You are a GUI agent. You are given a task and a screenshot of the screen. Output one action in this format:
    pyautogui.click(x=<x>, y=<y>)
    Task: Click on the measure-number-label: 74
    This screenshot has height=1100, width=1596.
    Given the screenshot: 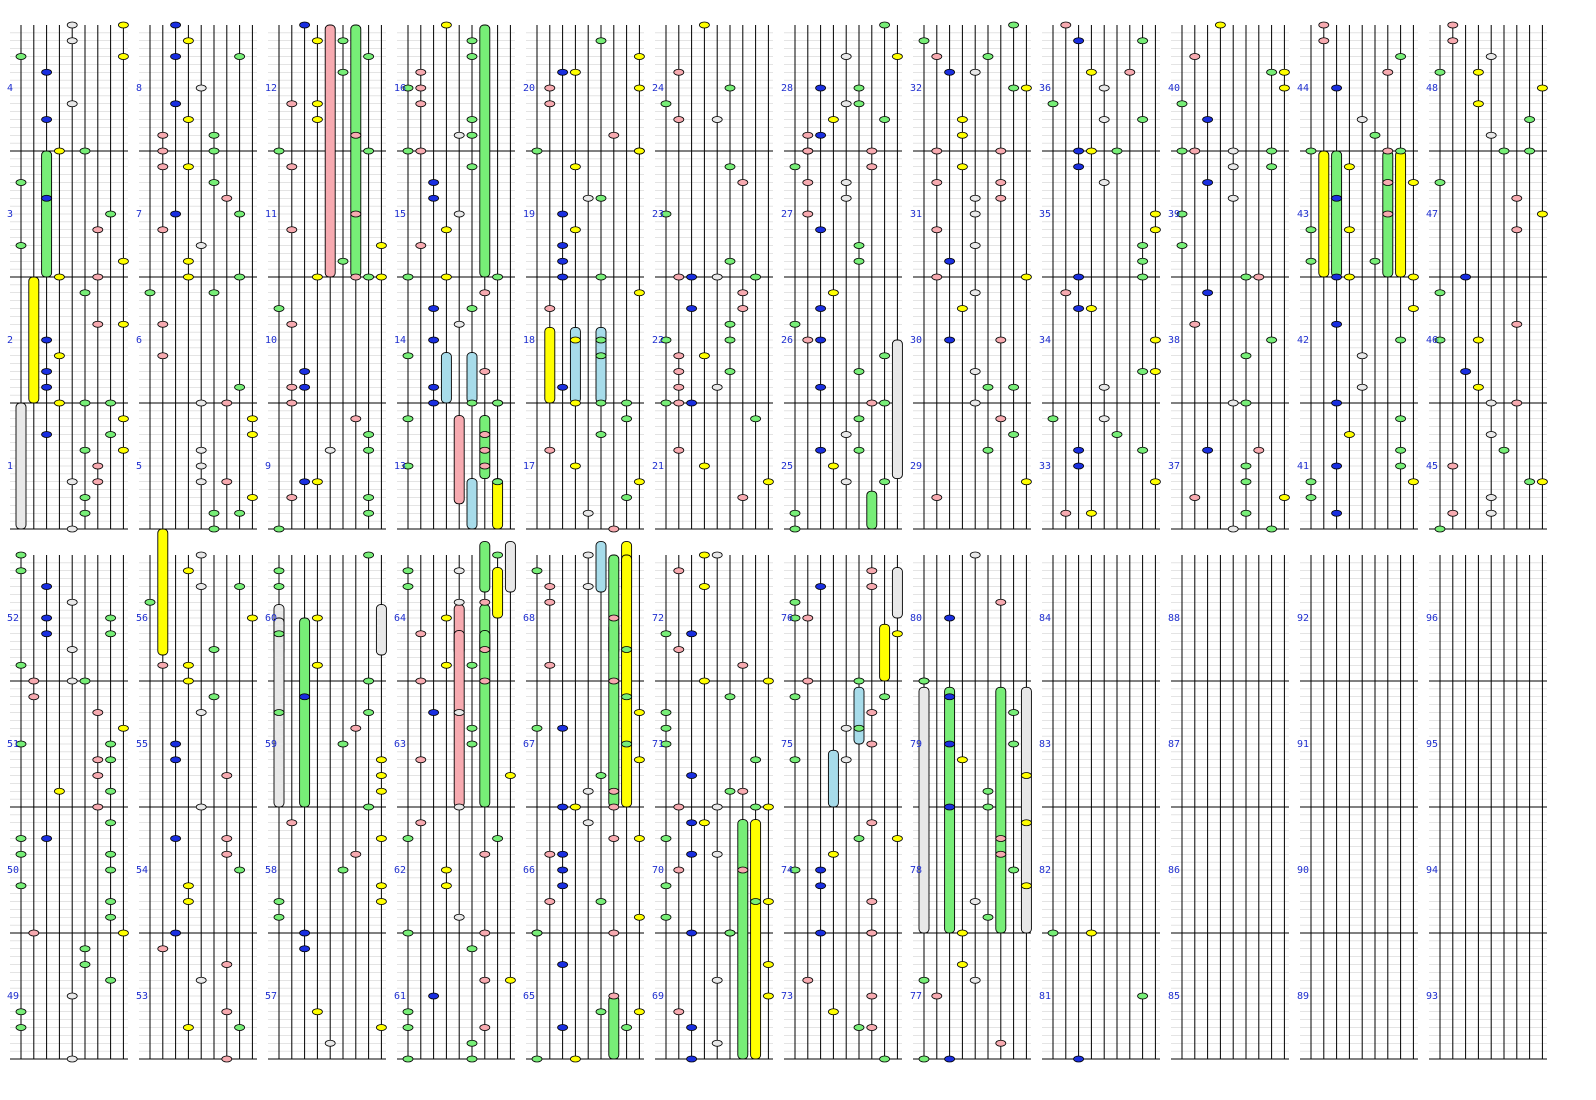 What is the action you would take?
    pyautogui.click(x=787, y=870)
    